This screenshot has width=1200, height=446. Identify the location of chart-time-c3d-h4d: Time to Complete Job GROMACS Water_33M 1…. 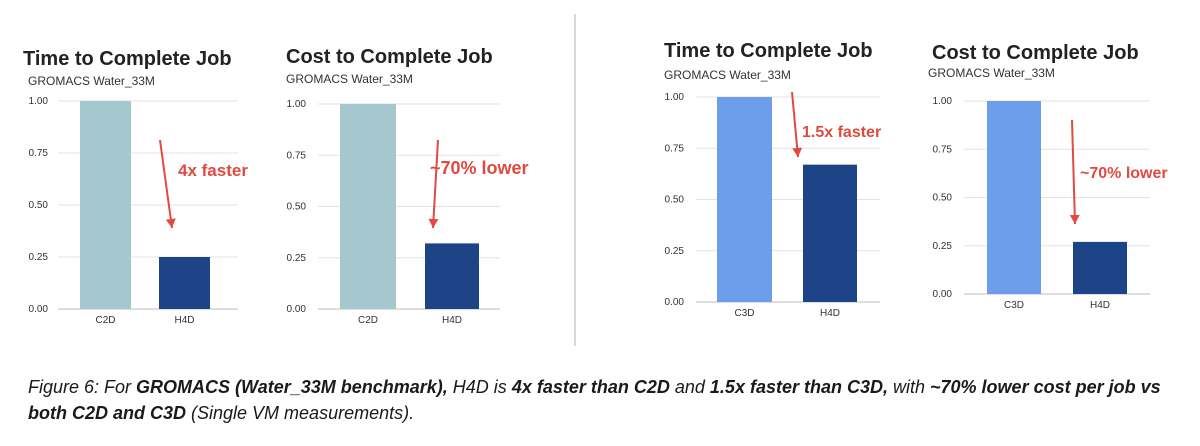
(772, 179).